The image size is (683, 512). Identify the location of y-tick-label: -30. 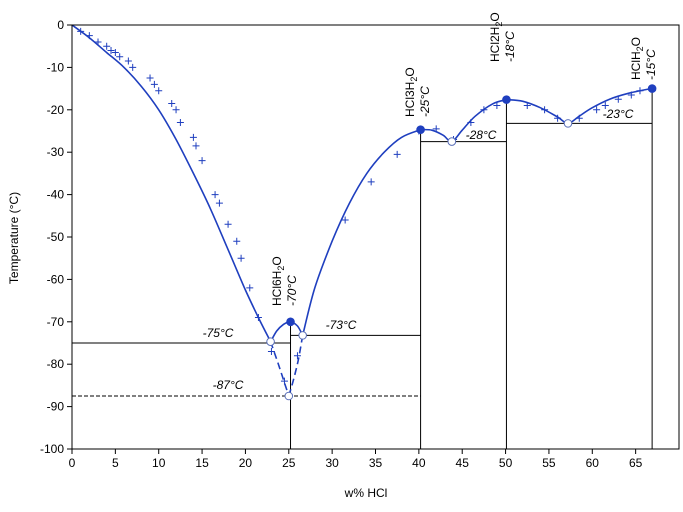
(56, 152).